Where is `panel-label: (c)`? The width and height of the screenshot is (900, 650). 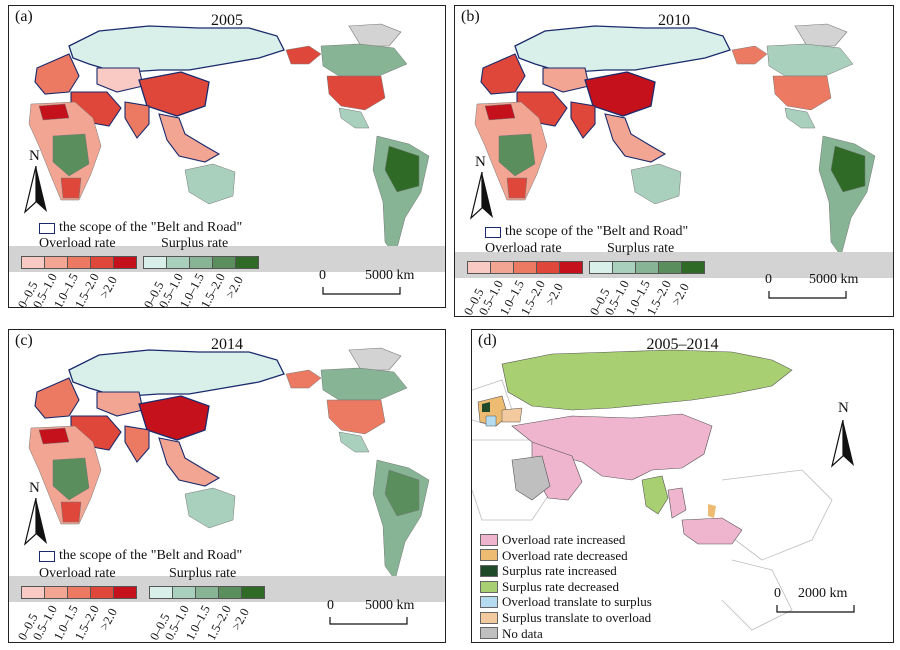 panel-label: (c) is located at coordinates (24, 340).